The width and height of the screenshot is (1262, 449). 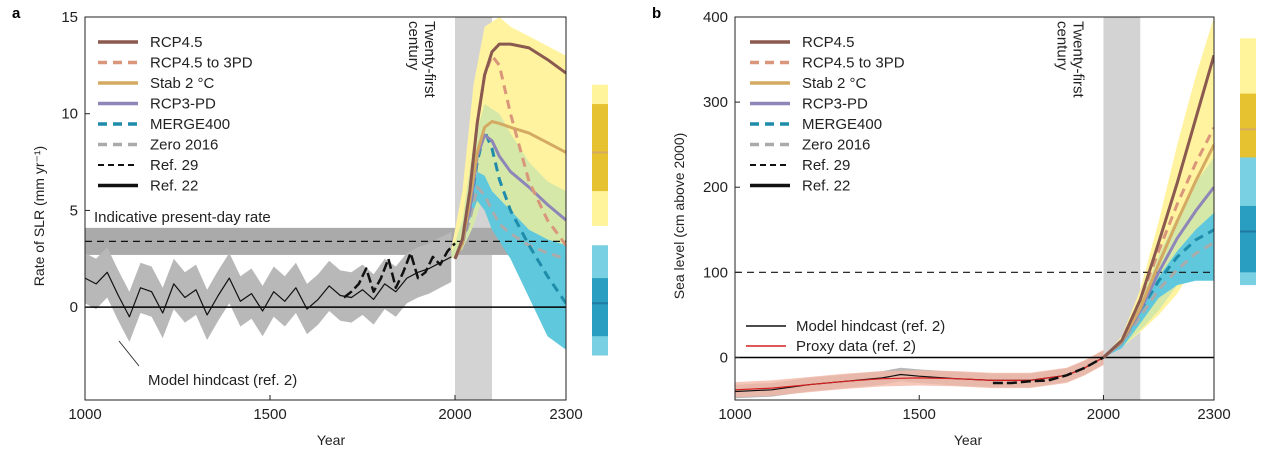 I want to click on hindcast-envelope, so click(x=268, y=286).